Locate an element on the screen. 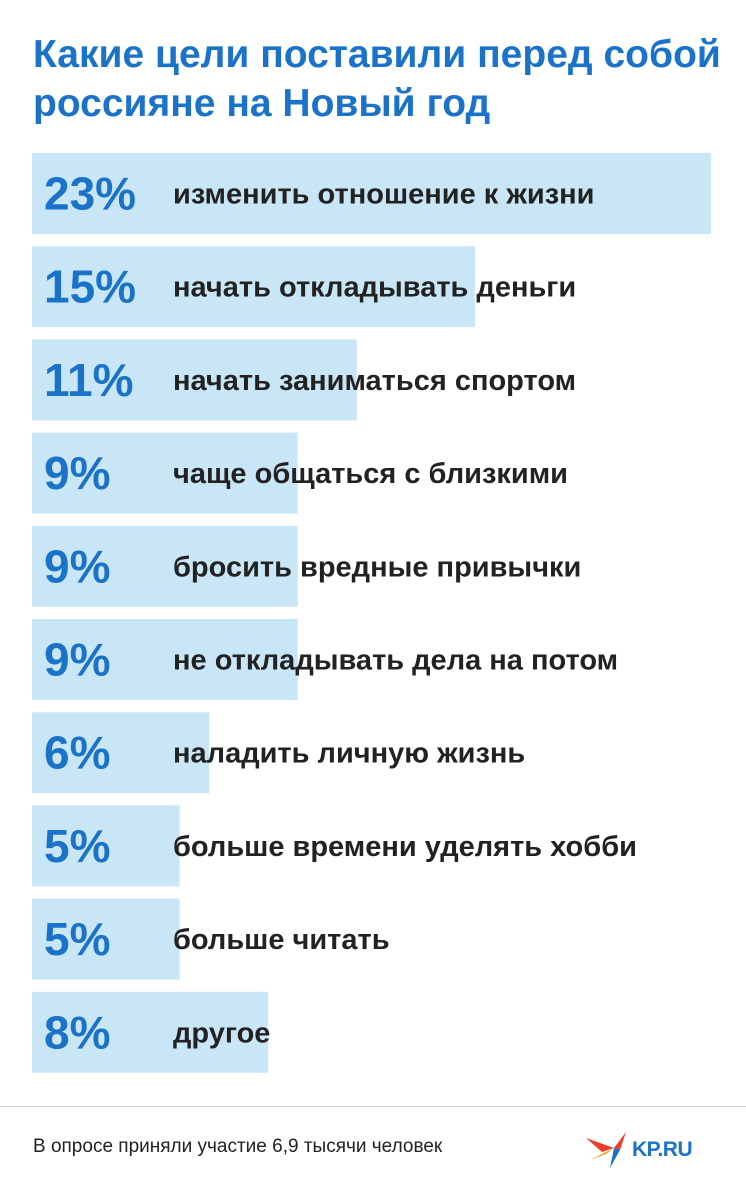 The width and height of the screenshot is (746, 1200). kp-logo: KP.RU is located at coordinates (638, 1150).